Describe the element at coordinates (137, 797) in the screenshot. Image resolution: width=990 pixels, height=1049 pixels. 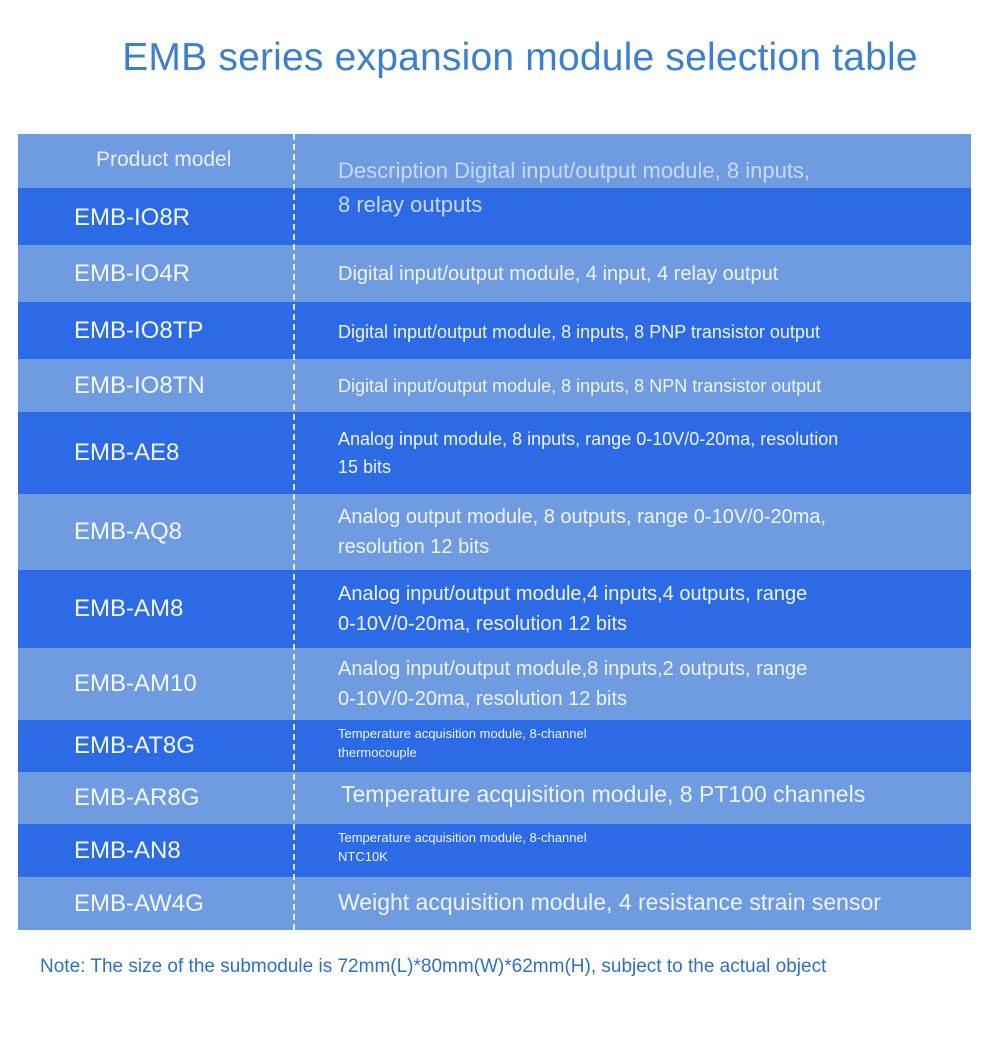
I see `model-cell: EMB-AR8G` at that location.